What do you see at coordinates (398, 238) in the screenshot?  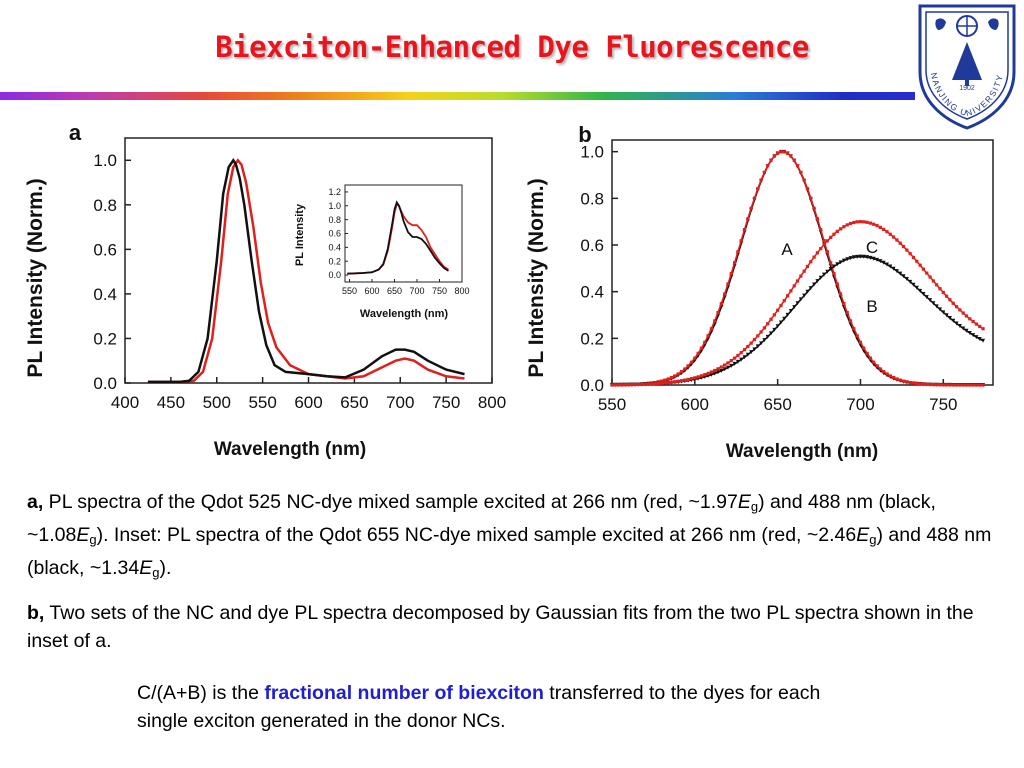 I see `inset-line-red` at bounding box center [398, 238].